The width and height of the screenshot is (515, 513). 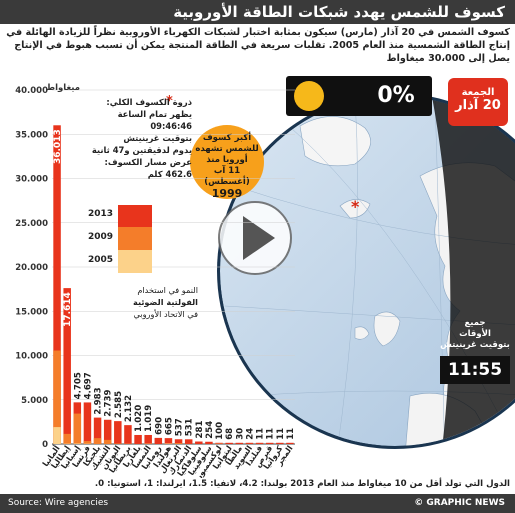 What do you see at coordinates (139, 418) in the screenshot?
I see `bar-value-label: 1.020` at bounding box center [139, 418].